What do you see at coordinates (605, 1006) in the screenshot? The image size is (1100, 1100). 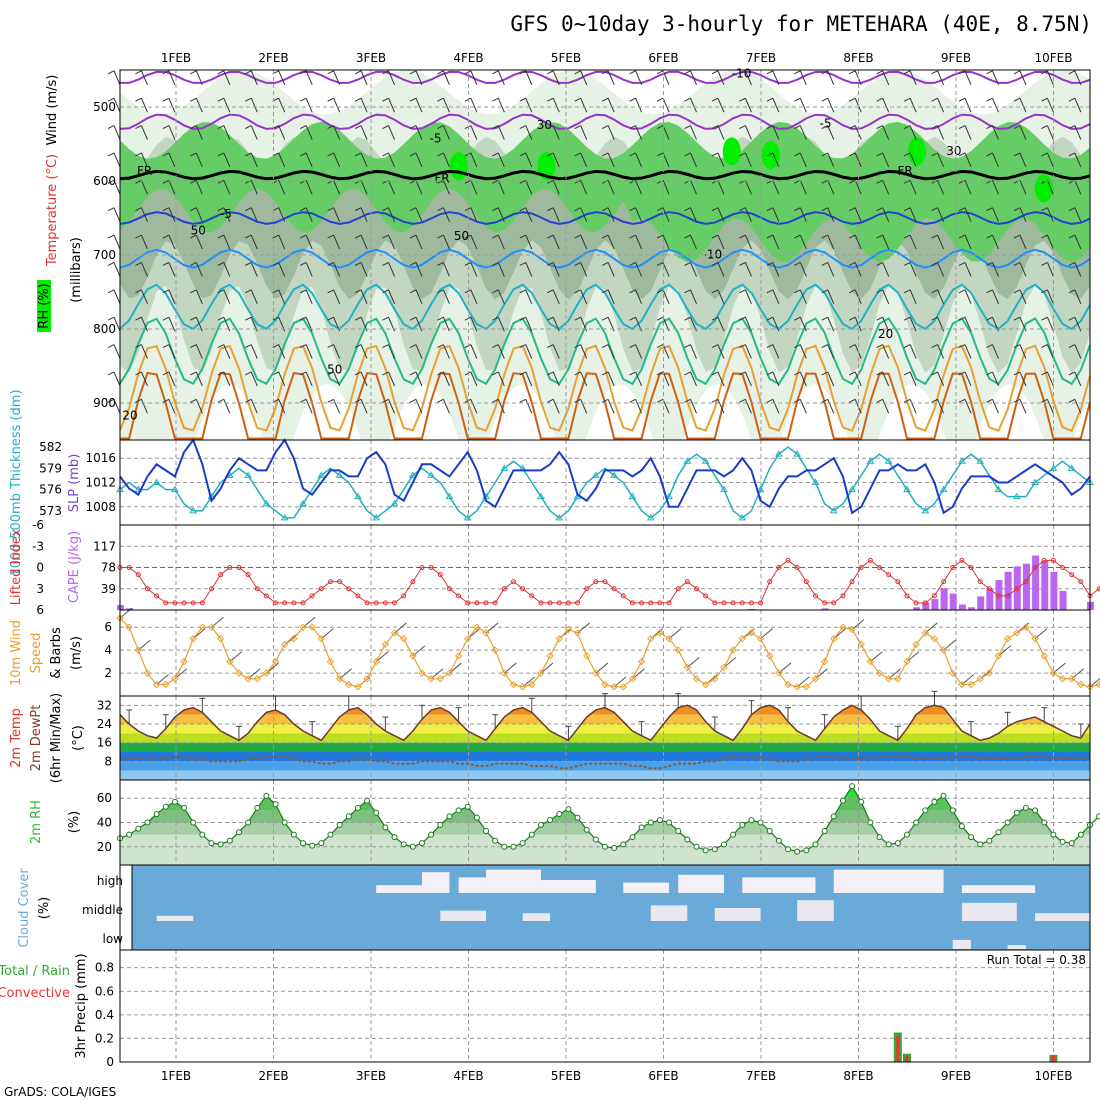 I see `precip-frame` at bounding box center [605, 1006].